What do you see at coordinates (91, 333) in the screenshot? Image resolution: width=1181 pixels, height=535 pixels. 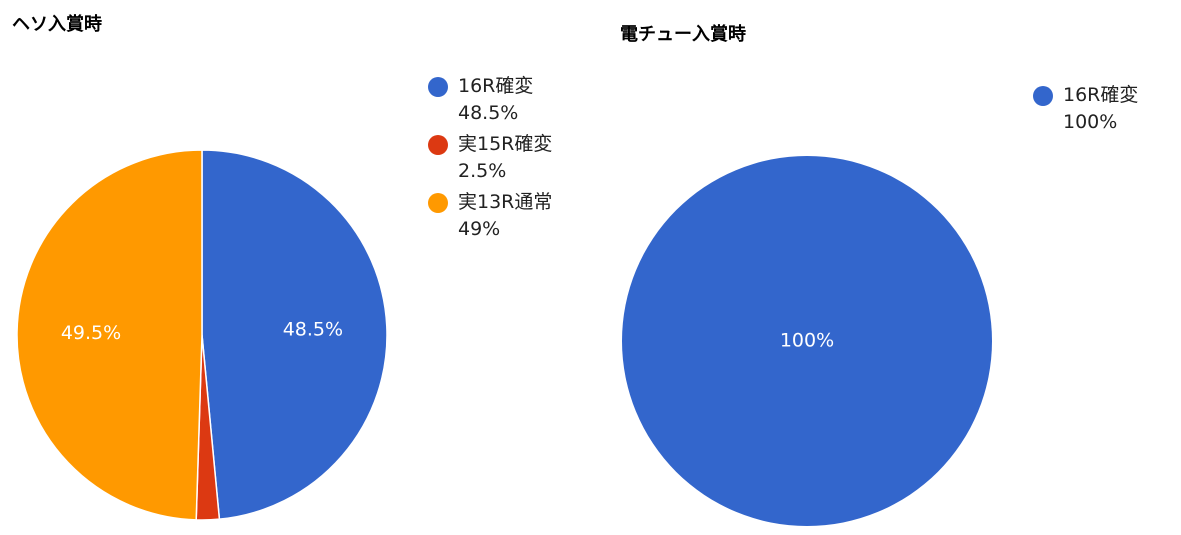 I see `slice-label-0-2: 49.5%` at bounding box center [91, 333].